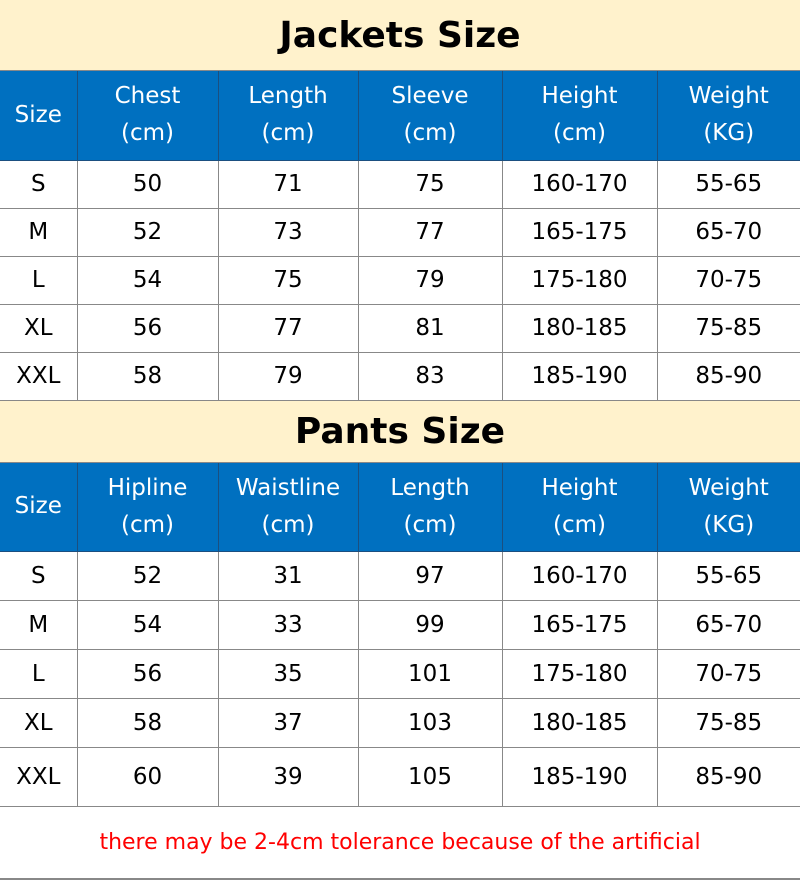  What do you see at coordinates (430, 328) in the screenshot?
I see `value-cell: 81` at bounding box center [430, 328].